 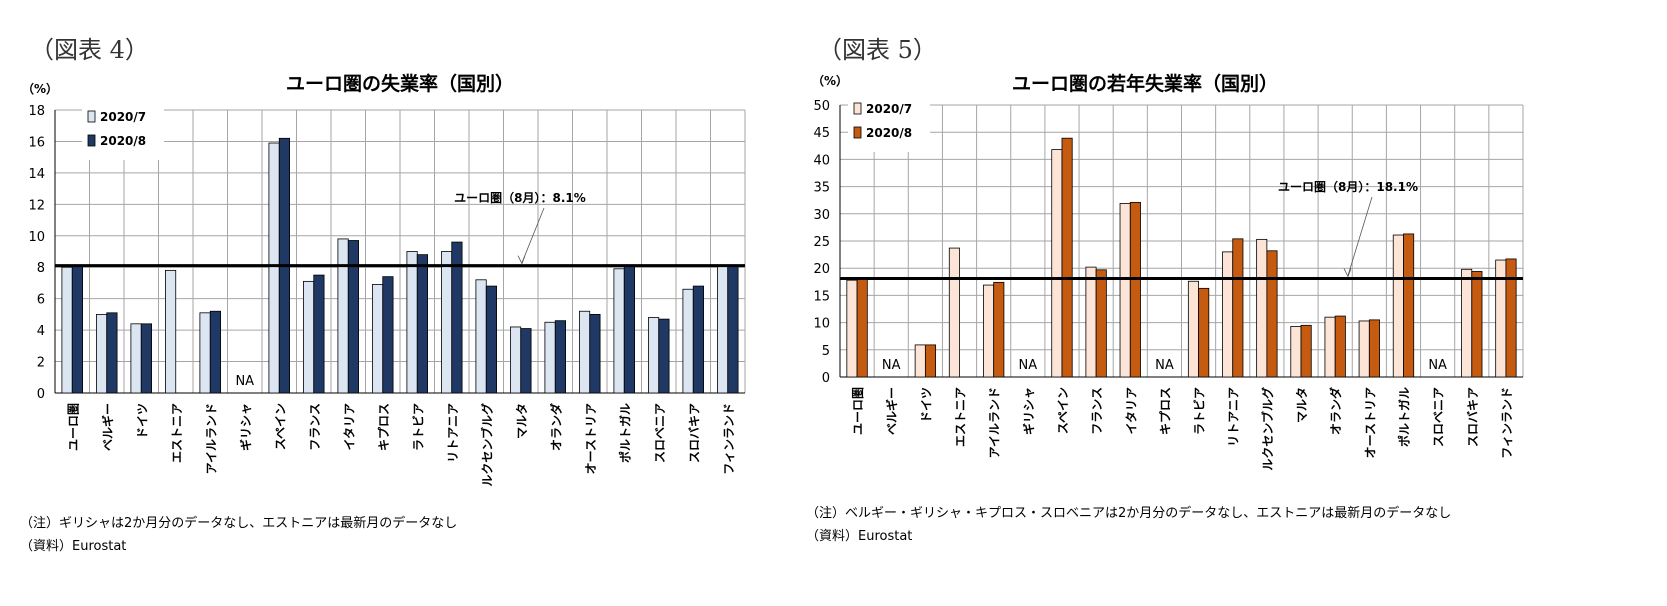 I want to click on x-tick-label: ポルトガル, so click(x=1403, y=417).